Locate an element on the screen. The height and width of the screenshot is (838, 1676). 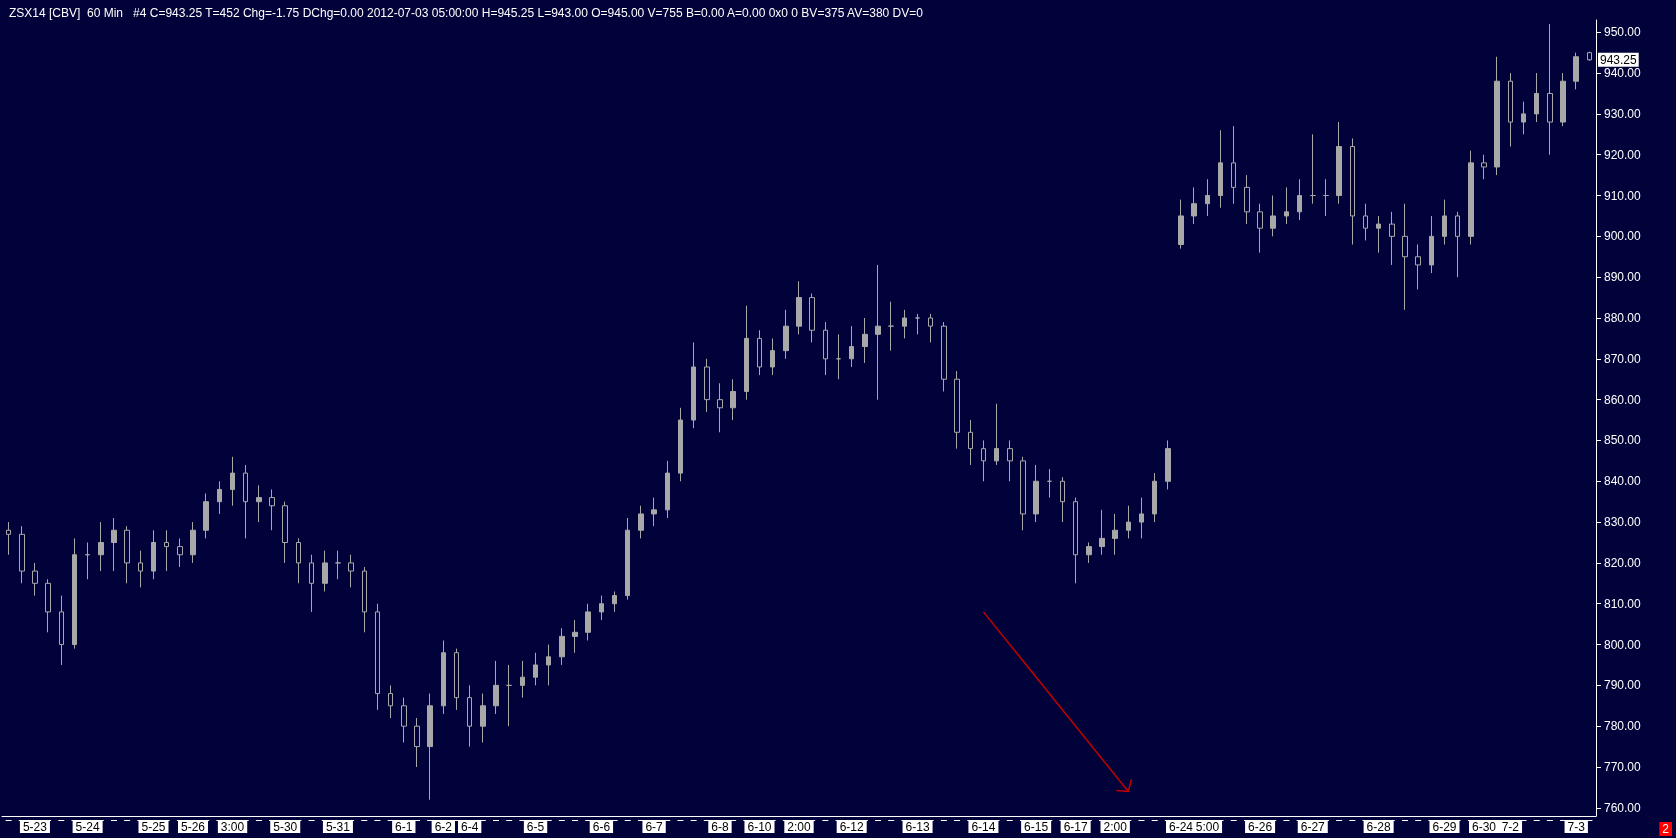
x-tick-label: 6-14 is located at coordinates (983, 827).